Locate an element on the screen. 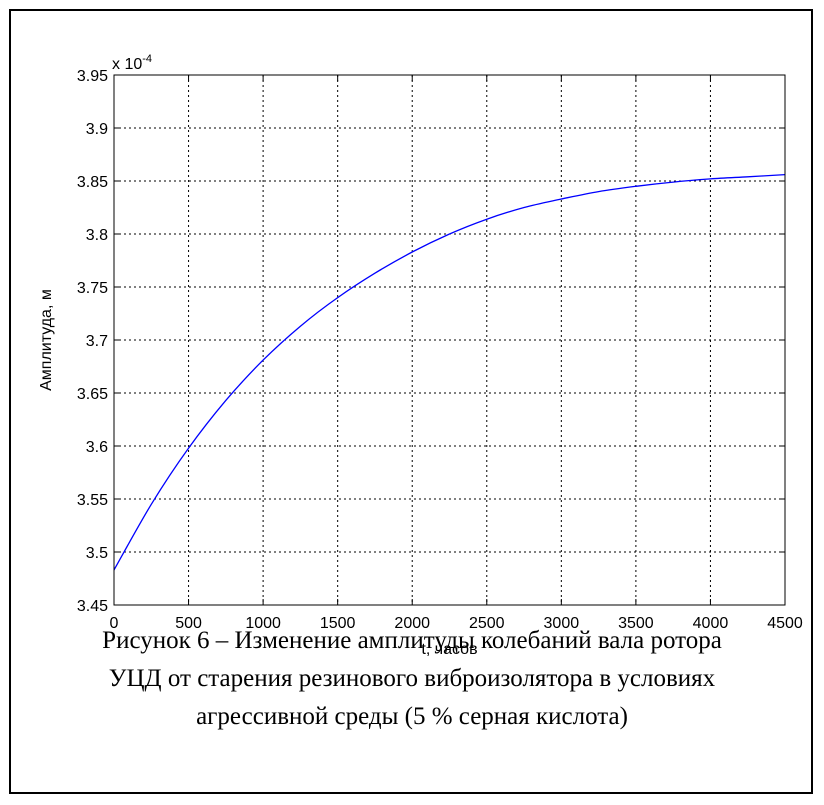 The height and width of the screenshot is (805, 824). y-tick-label: 3.6 is located at coordinates (97, 447).